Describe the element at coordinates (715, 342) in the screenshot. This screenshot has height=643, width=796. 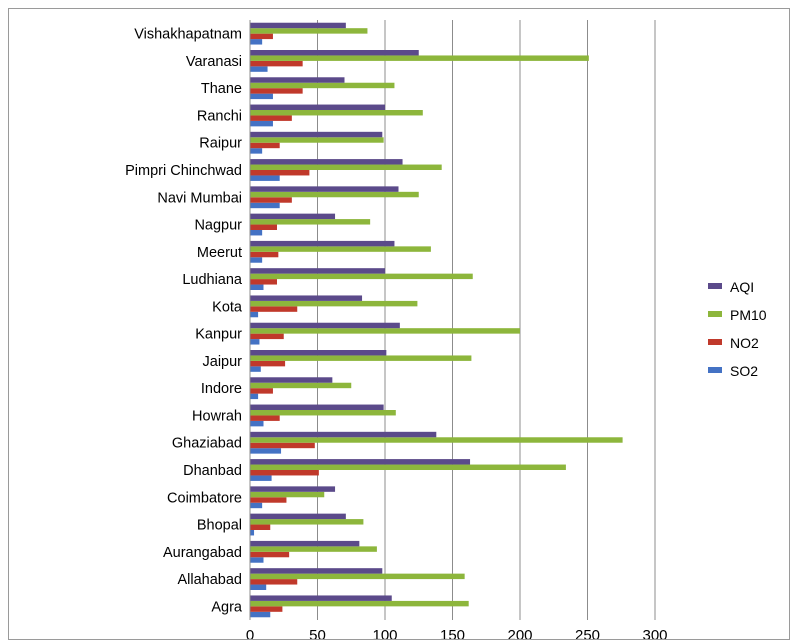
I see `legend-swatch-no2` at that location.